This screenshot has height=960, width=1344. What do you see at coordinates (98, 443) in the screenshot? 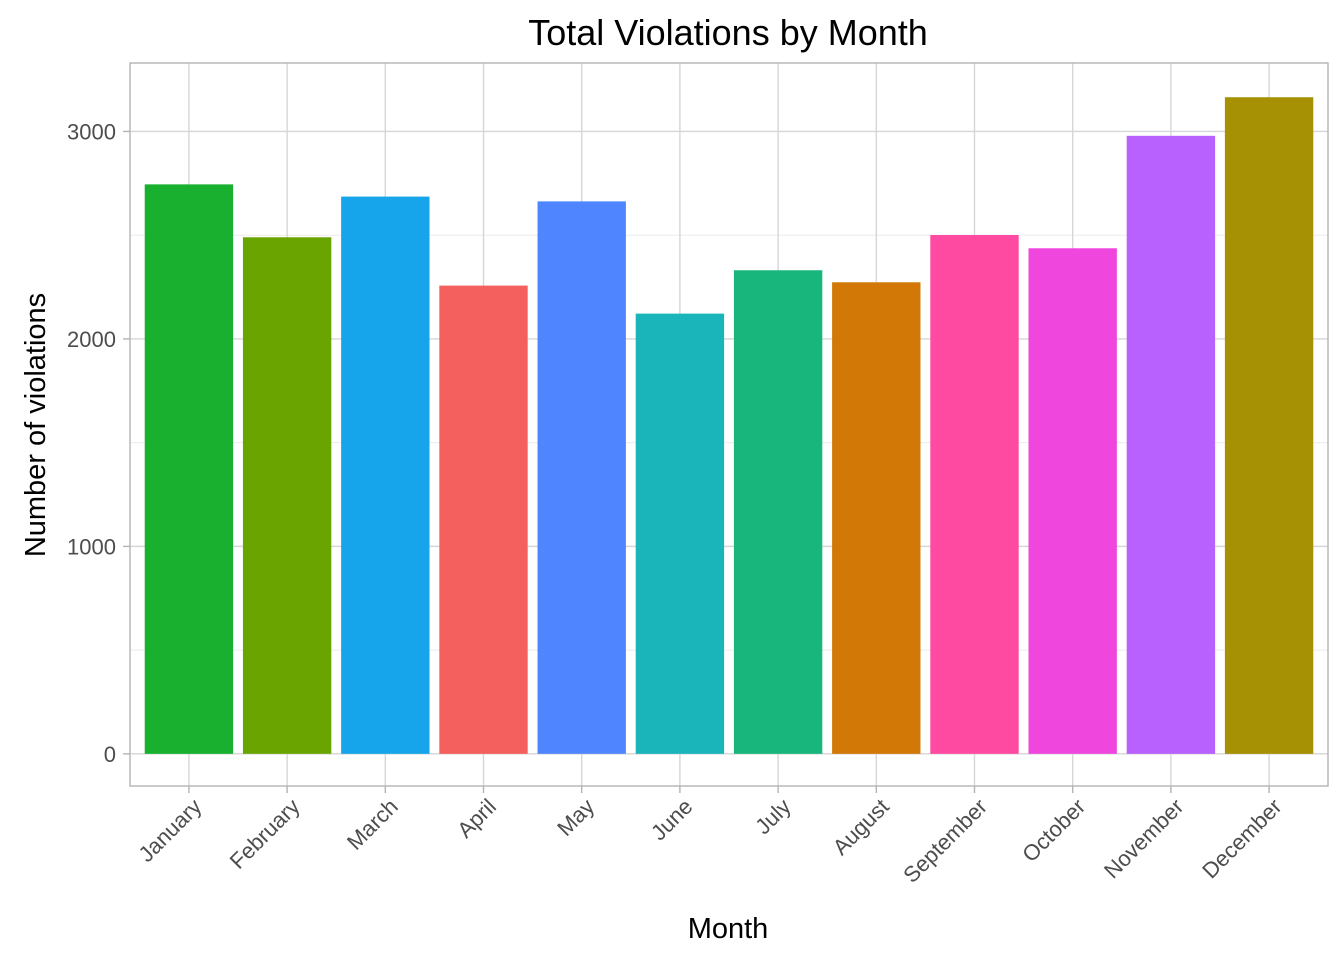
I see `y-axis-ticks: 0 1000 2000 3000` at bounding box center [98, 443].